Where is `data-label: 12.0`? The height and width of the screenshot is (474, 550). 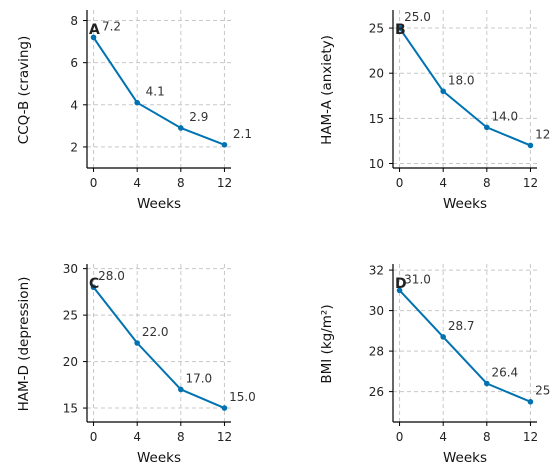 data-label: 12.0 is located at coordinates (542, 134).